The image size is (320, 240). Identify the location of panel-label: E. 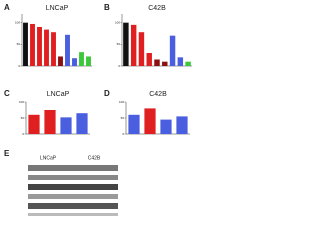
(7, 153).